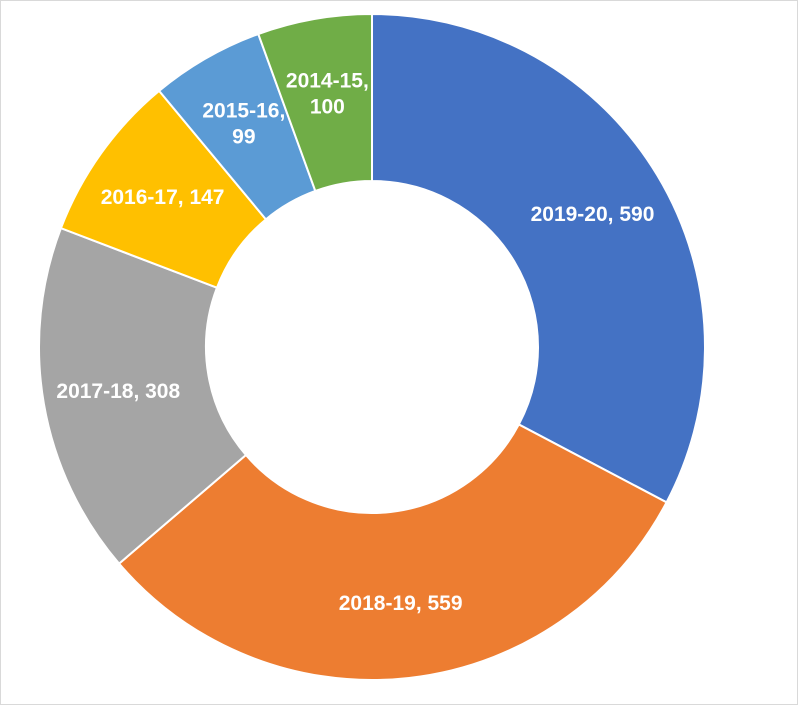  I want to click on data-label-2016-17: 2016-17, 147, so click(163, 197).